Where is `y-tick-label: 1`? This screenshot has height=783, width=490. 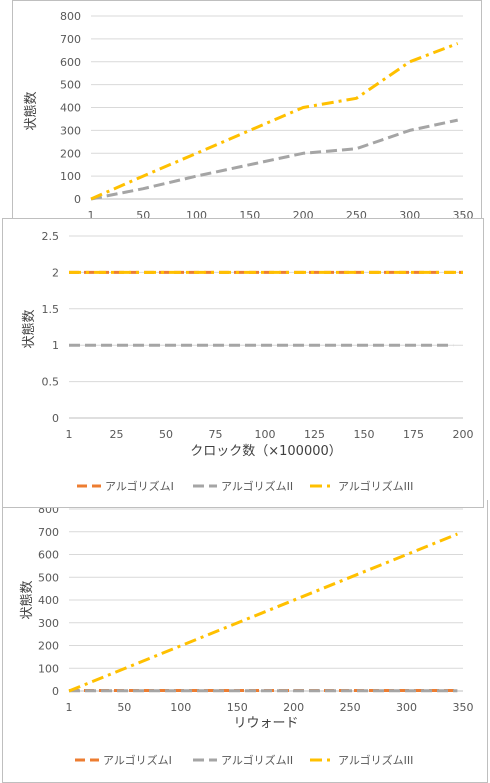 y-tick-label: 1 is located at coordinates (55, 345).